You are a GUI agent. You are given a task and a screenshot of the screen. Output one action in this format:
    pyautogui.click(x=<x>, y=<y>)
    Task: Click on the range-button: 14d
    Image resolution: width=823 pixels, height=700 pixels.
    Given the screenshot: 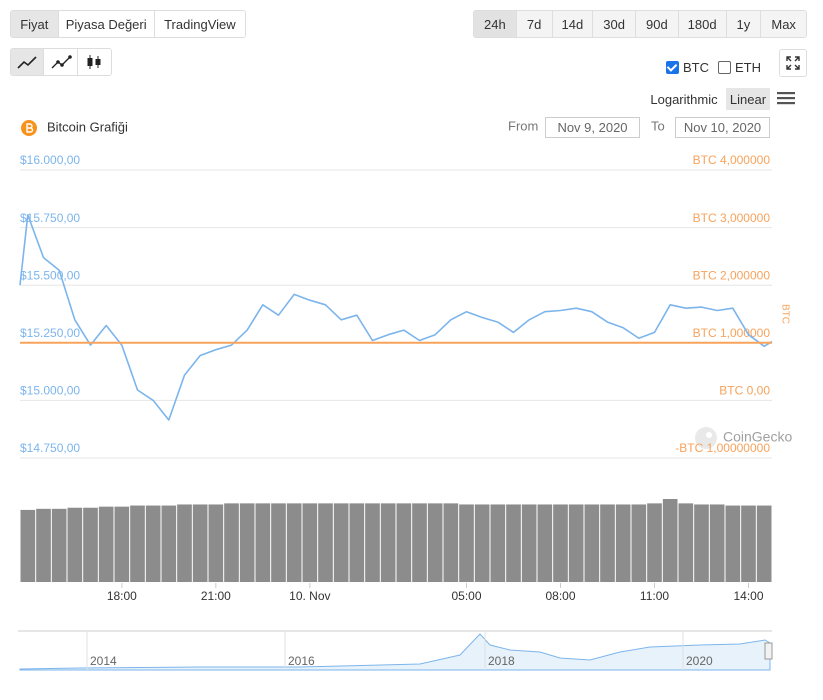 What is the action you would take?
    pyautogui.click(x=573, y=24)
    